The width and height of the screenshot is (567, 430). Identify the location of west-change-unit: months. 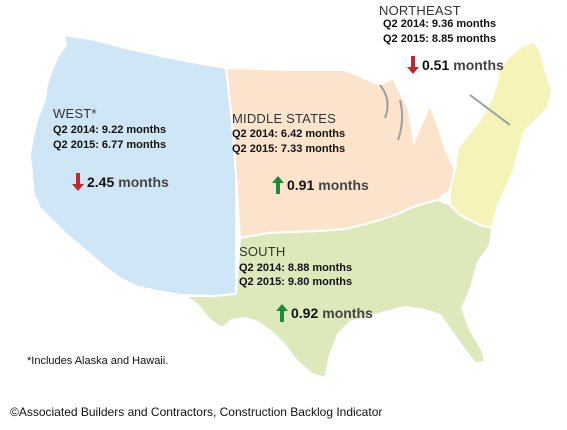
(143, 182).